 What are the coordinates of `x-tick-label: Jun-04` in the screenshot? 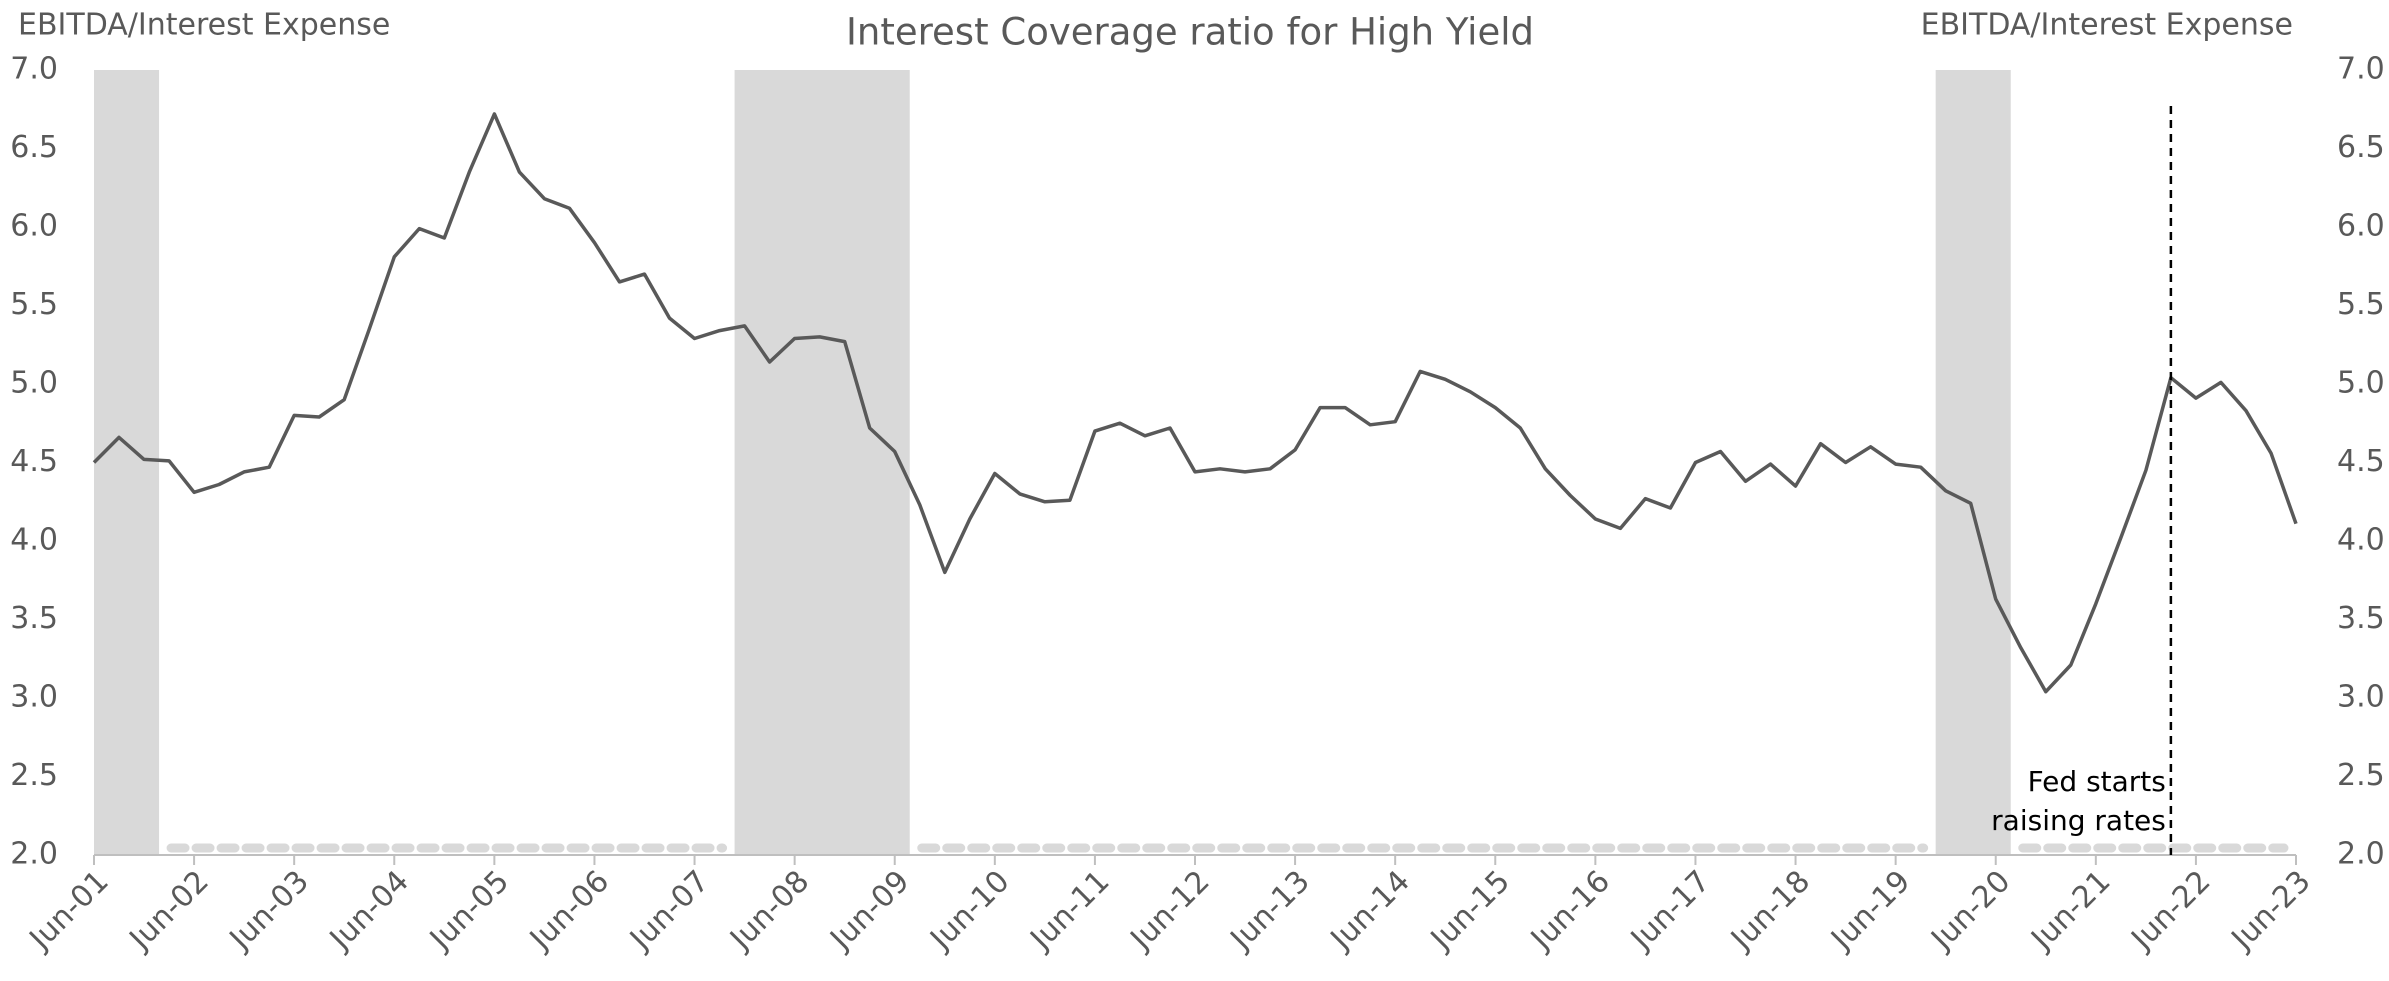 It's located at (369, 911).